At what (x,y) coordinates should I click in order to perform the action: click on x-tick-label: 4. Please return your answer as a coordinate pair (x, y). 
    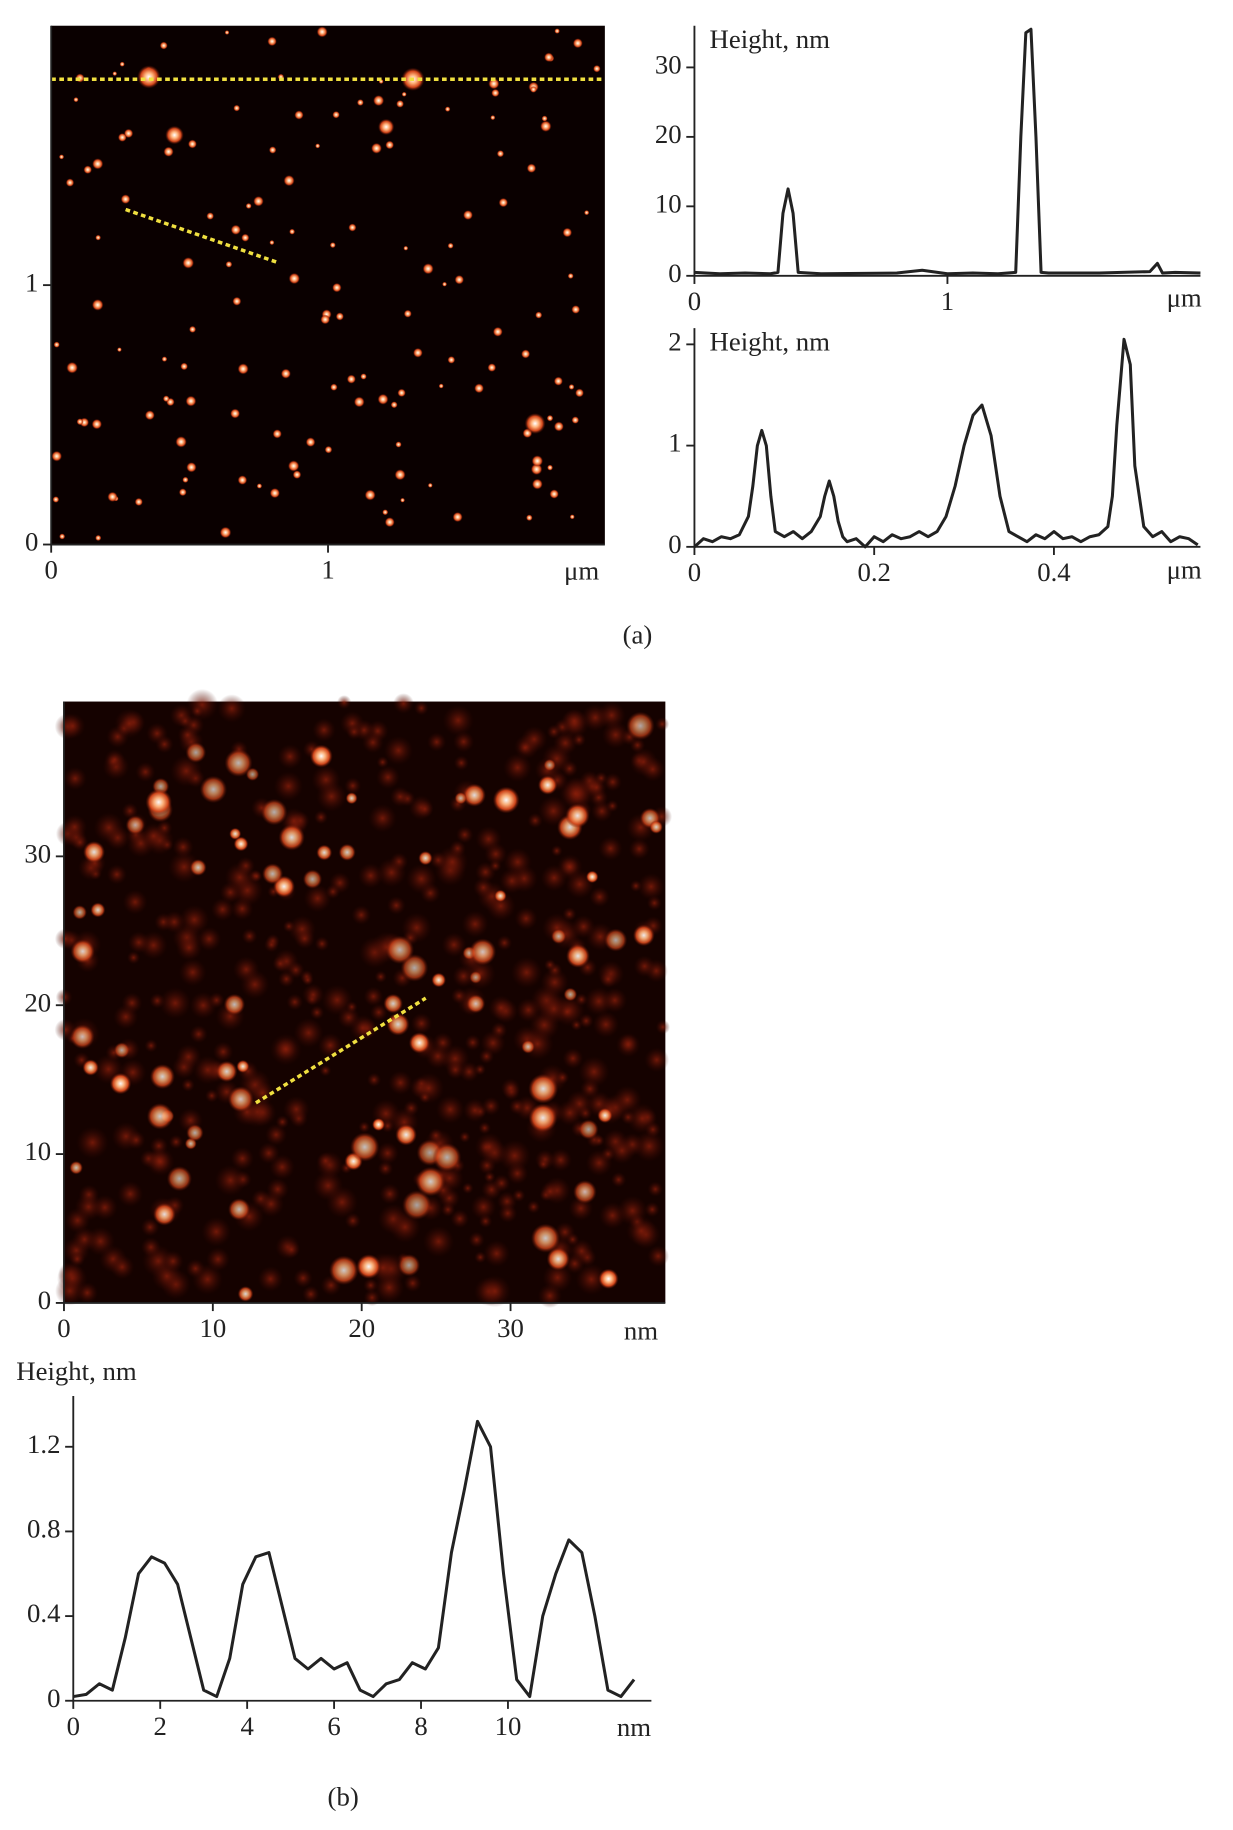
    Looking at the image, I should click on (246, 1726).